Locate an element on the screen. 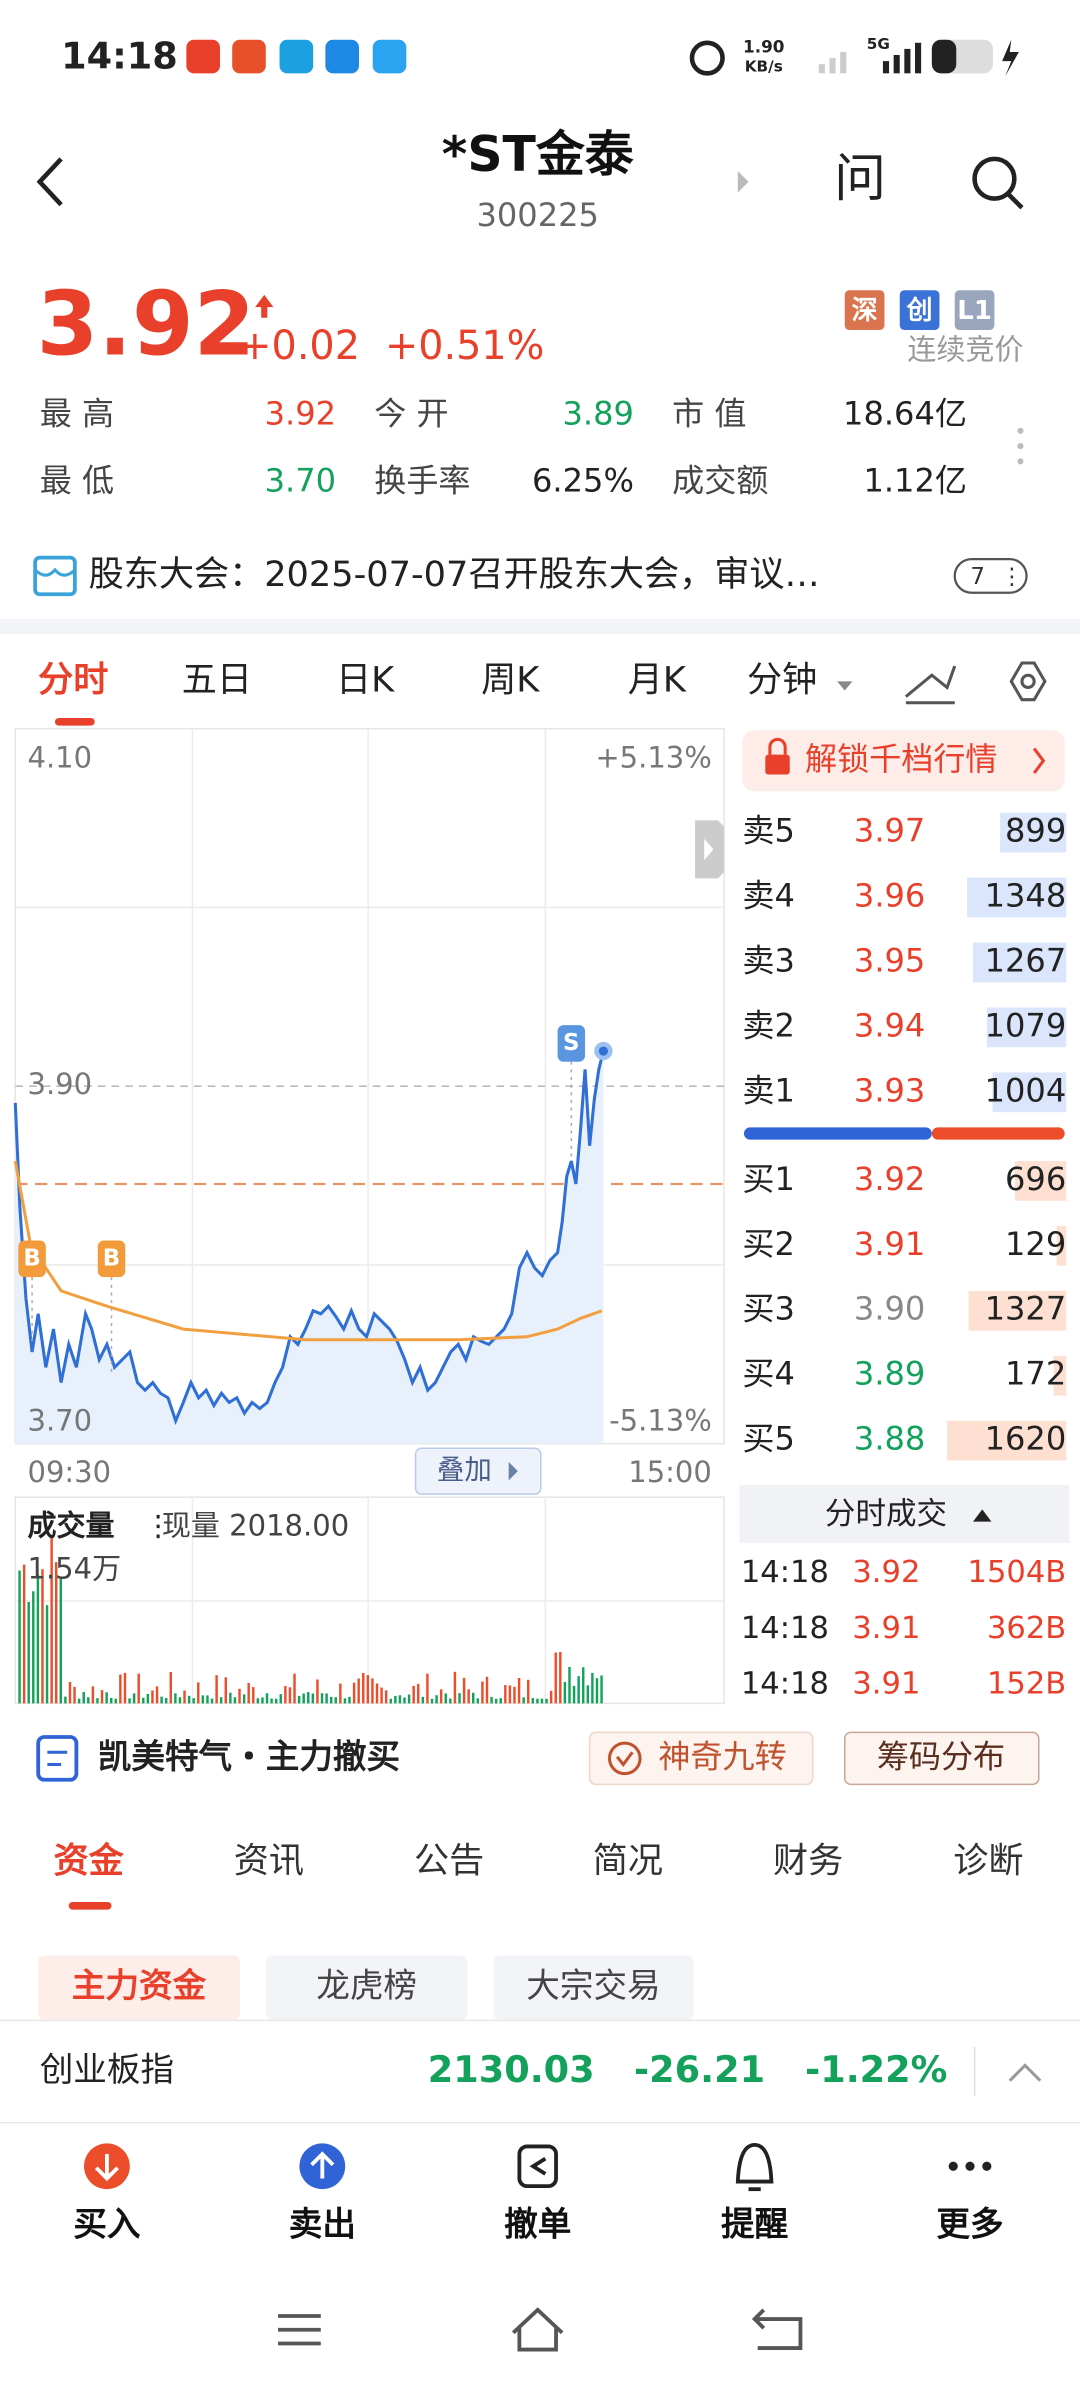  indicator-label: 神奇九转 is located at coordinates (722, 1756).